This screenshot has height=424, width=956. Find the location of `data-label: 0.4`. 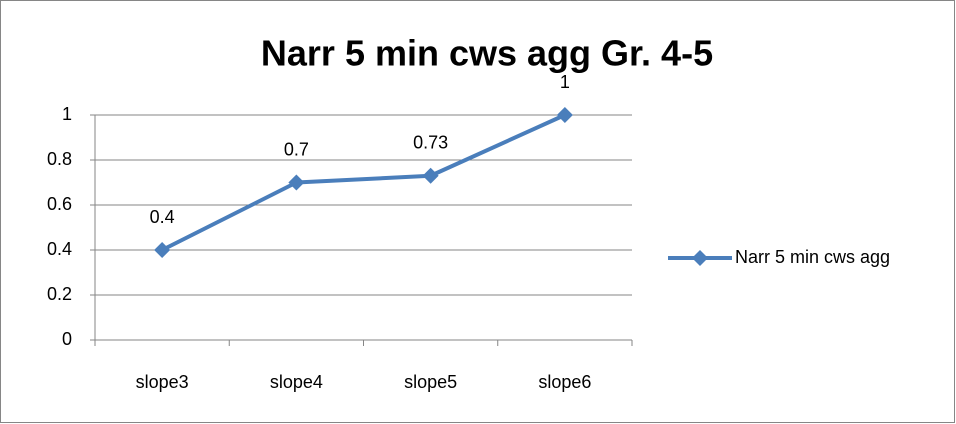

data-label: 0.4 is located at coordinates (162, 217).